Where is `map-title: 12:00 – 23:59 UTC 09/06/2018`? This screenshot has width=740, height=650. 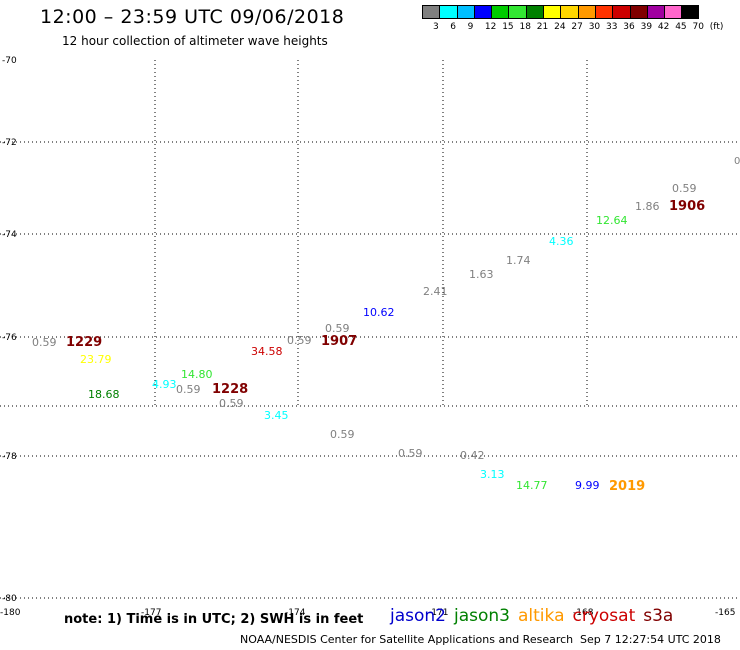
map-title: 12:00 – 23:59 UTC 09/06/2018 is located at coordinates (192, 17).